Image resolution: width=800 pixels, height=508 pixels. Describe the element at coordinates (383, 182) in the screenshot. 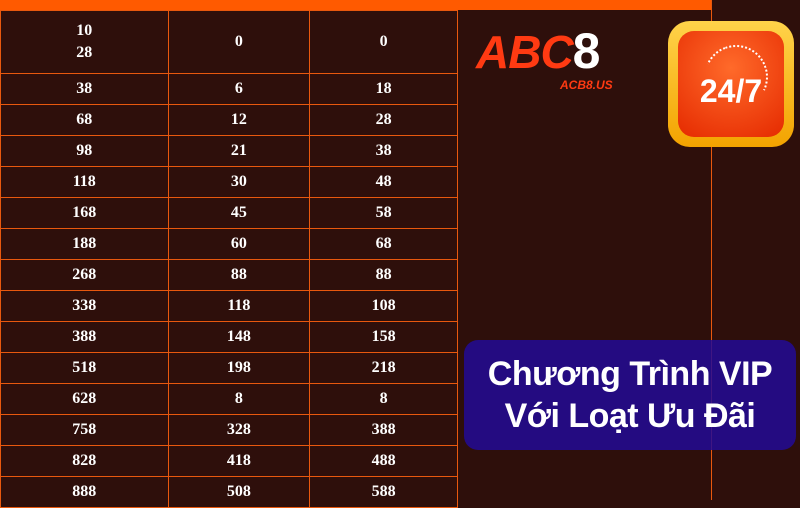

I see `table-cell: 48` at that location.